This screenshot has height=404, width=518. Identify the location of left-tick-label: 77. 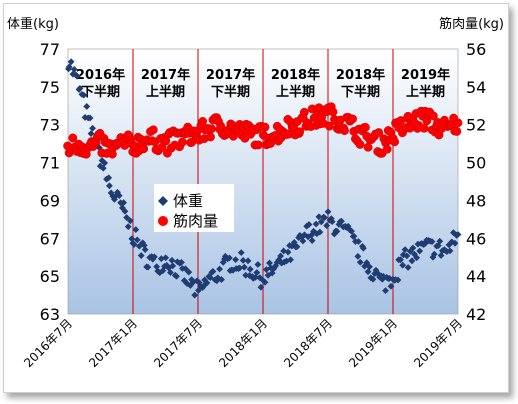
(50, 49).